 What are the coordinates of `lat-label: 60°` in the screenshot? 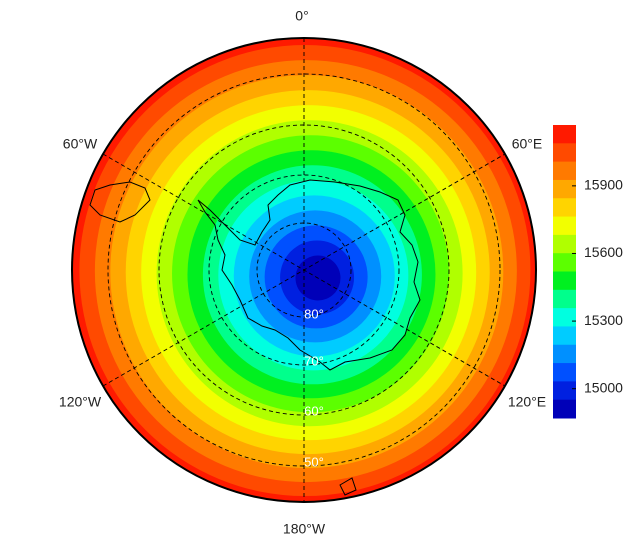 It's located at (314, 410).